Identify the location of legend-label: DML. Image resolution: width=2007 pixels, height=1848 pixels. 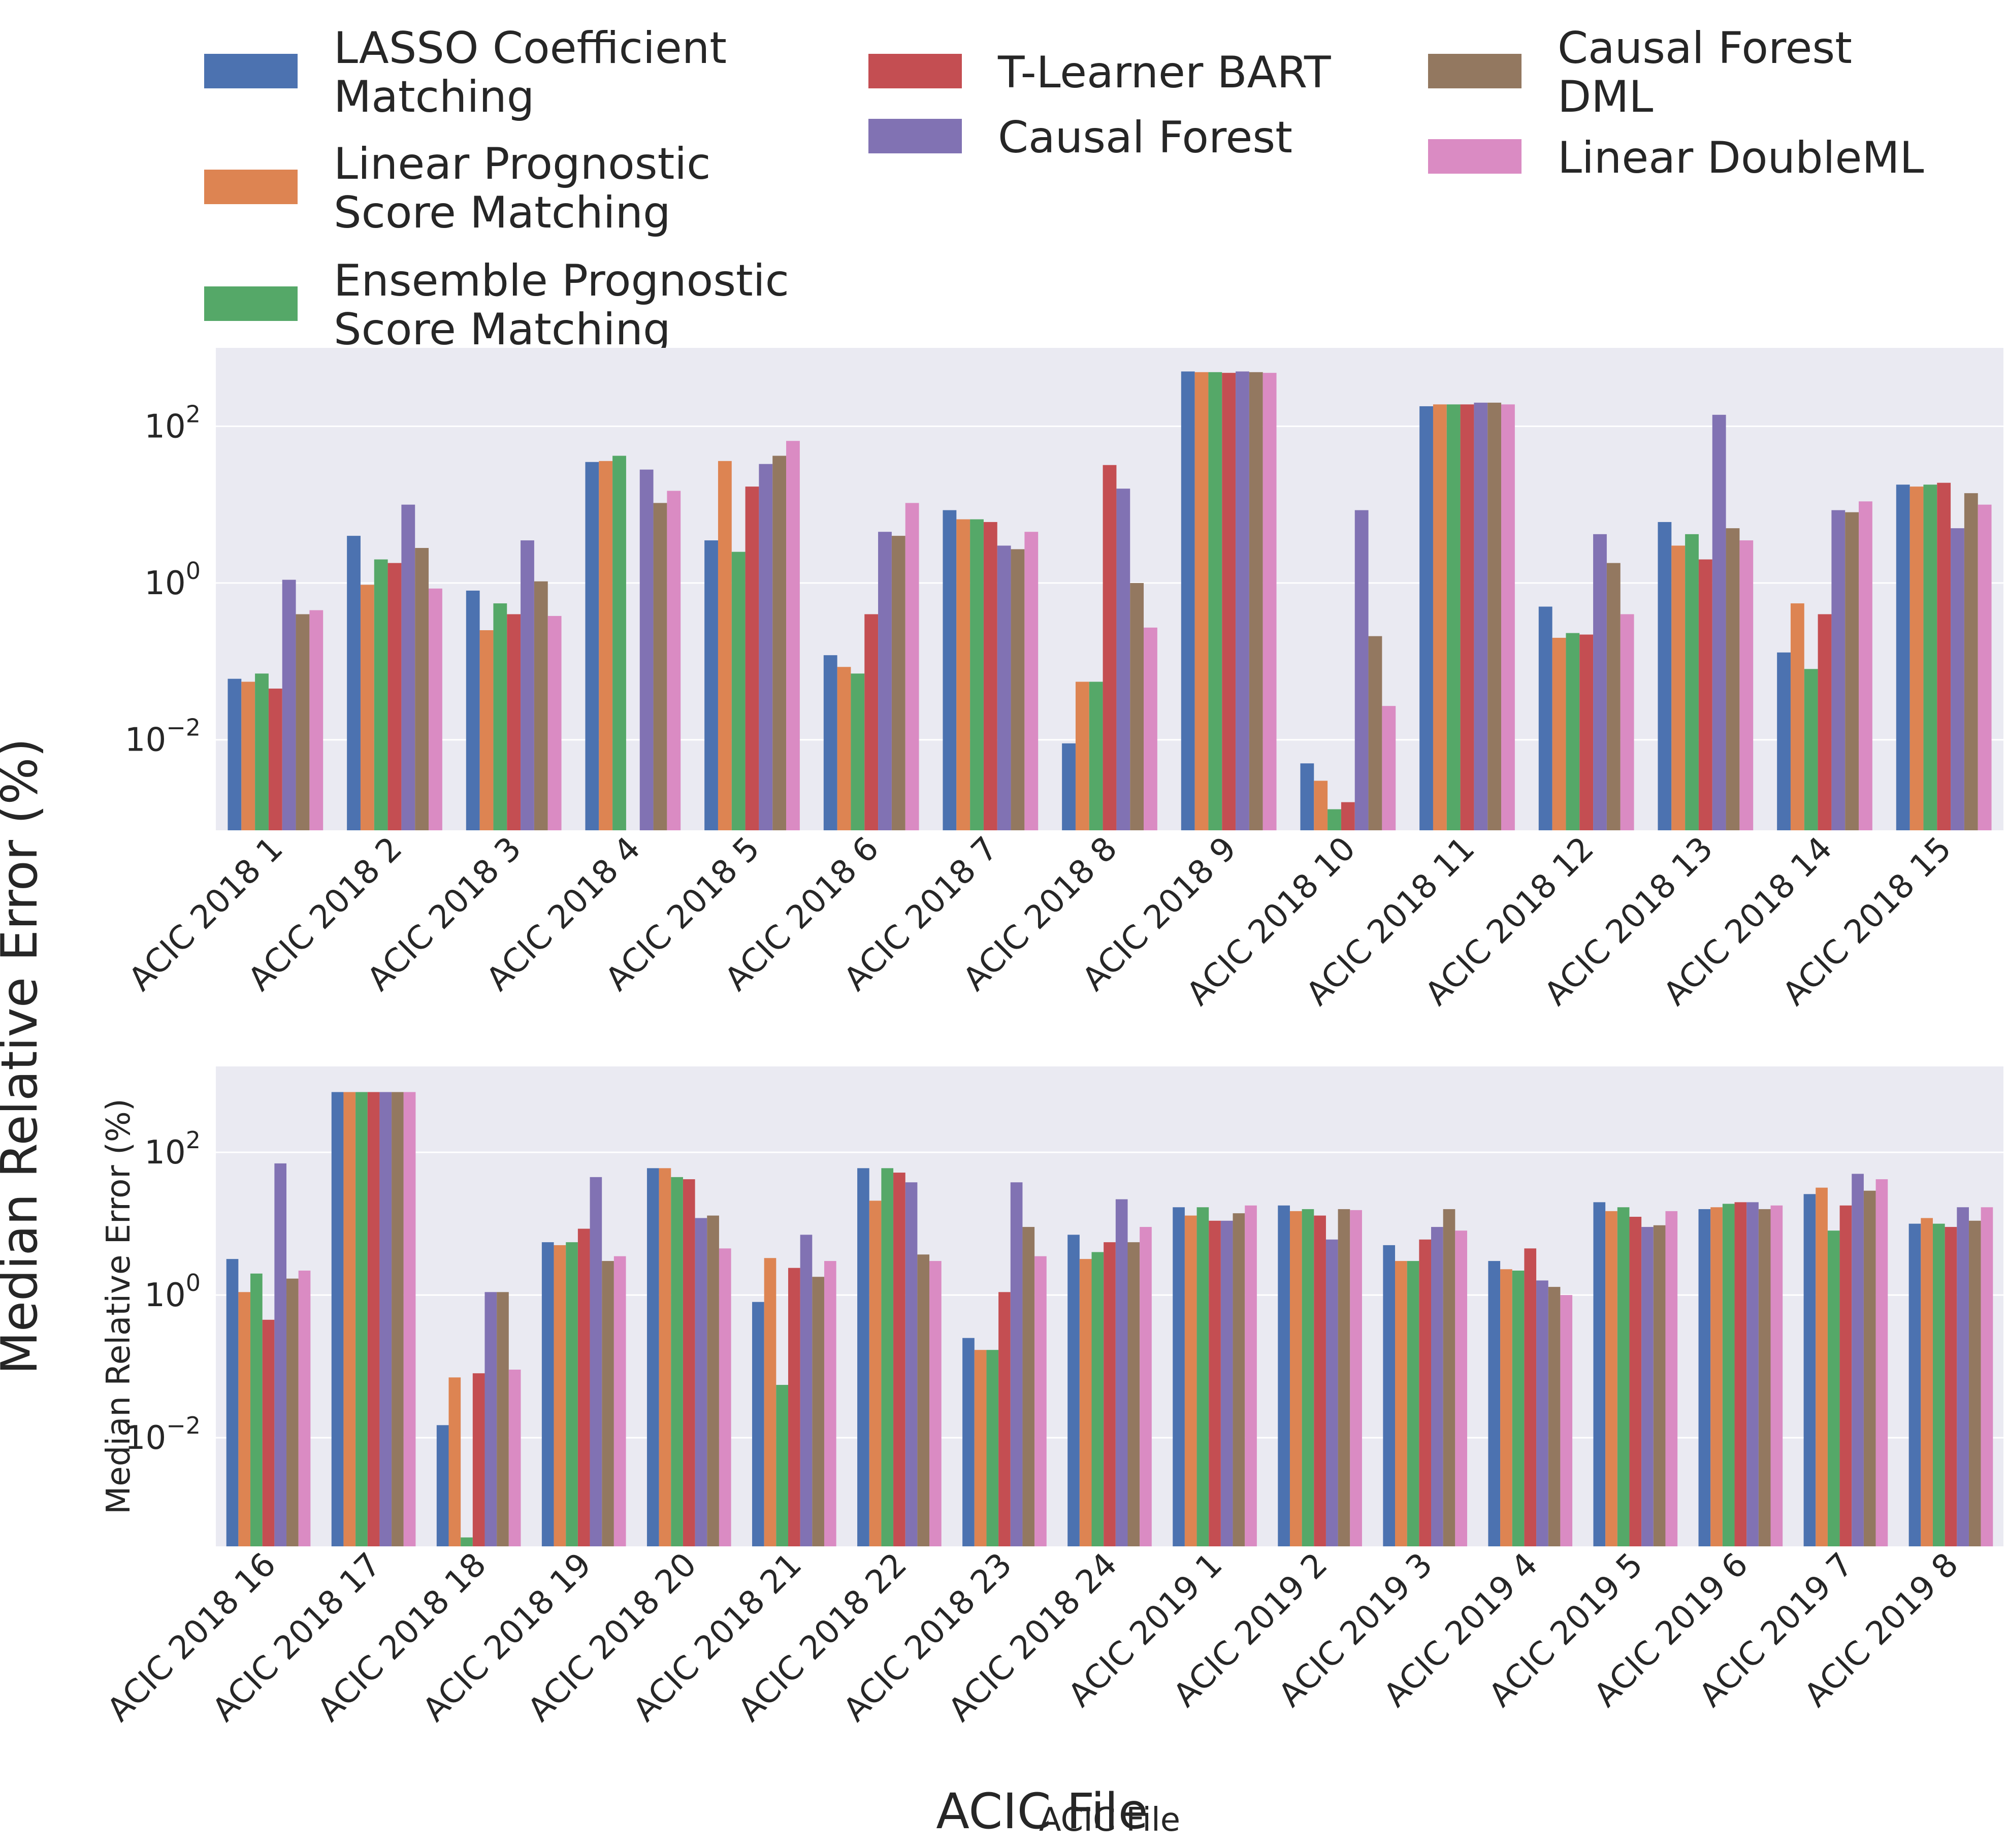
(1605, 97).